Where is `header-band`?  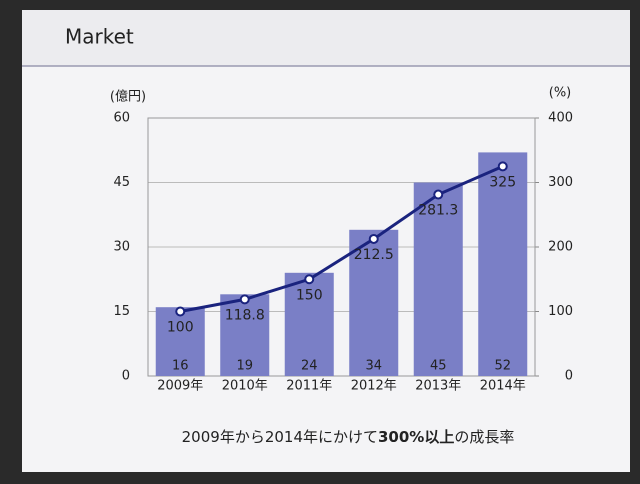
header-band is located at coordinates (326, 38).